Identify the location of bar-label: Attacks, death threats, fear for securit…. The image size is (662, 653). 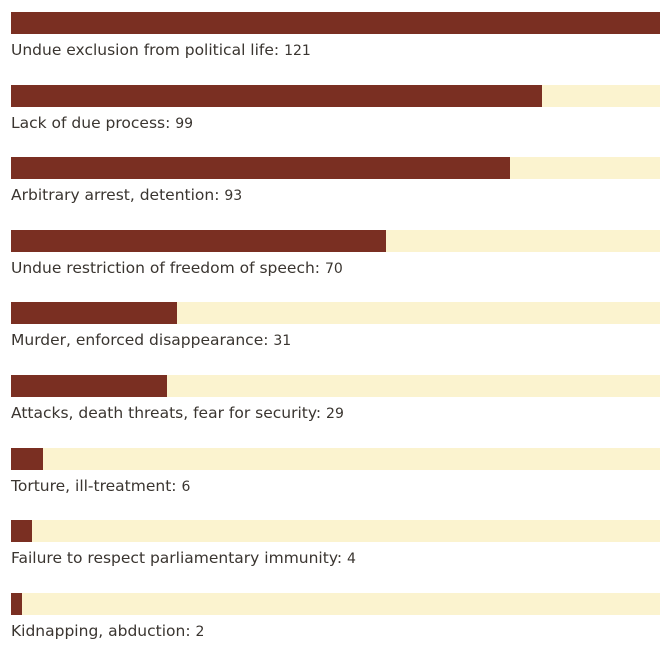
(177, 413).